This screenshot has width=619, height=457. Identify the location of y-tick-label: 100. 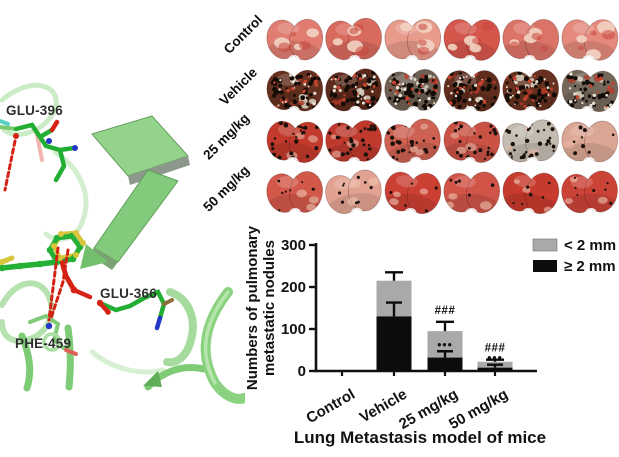
(293, 329).